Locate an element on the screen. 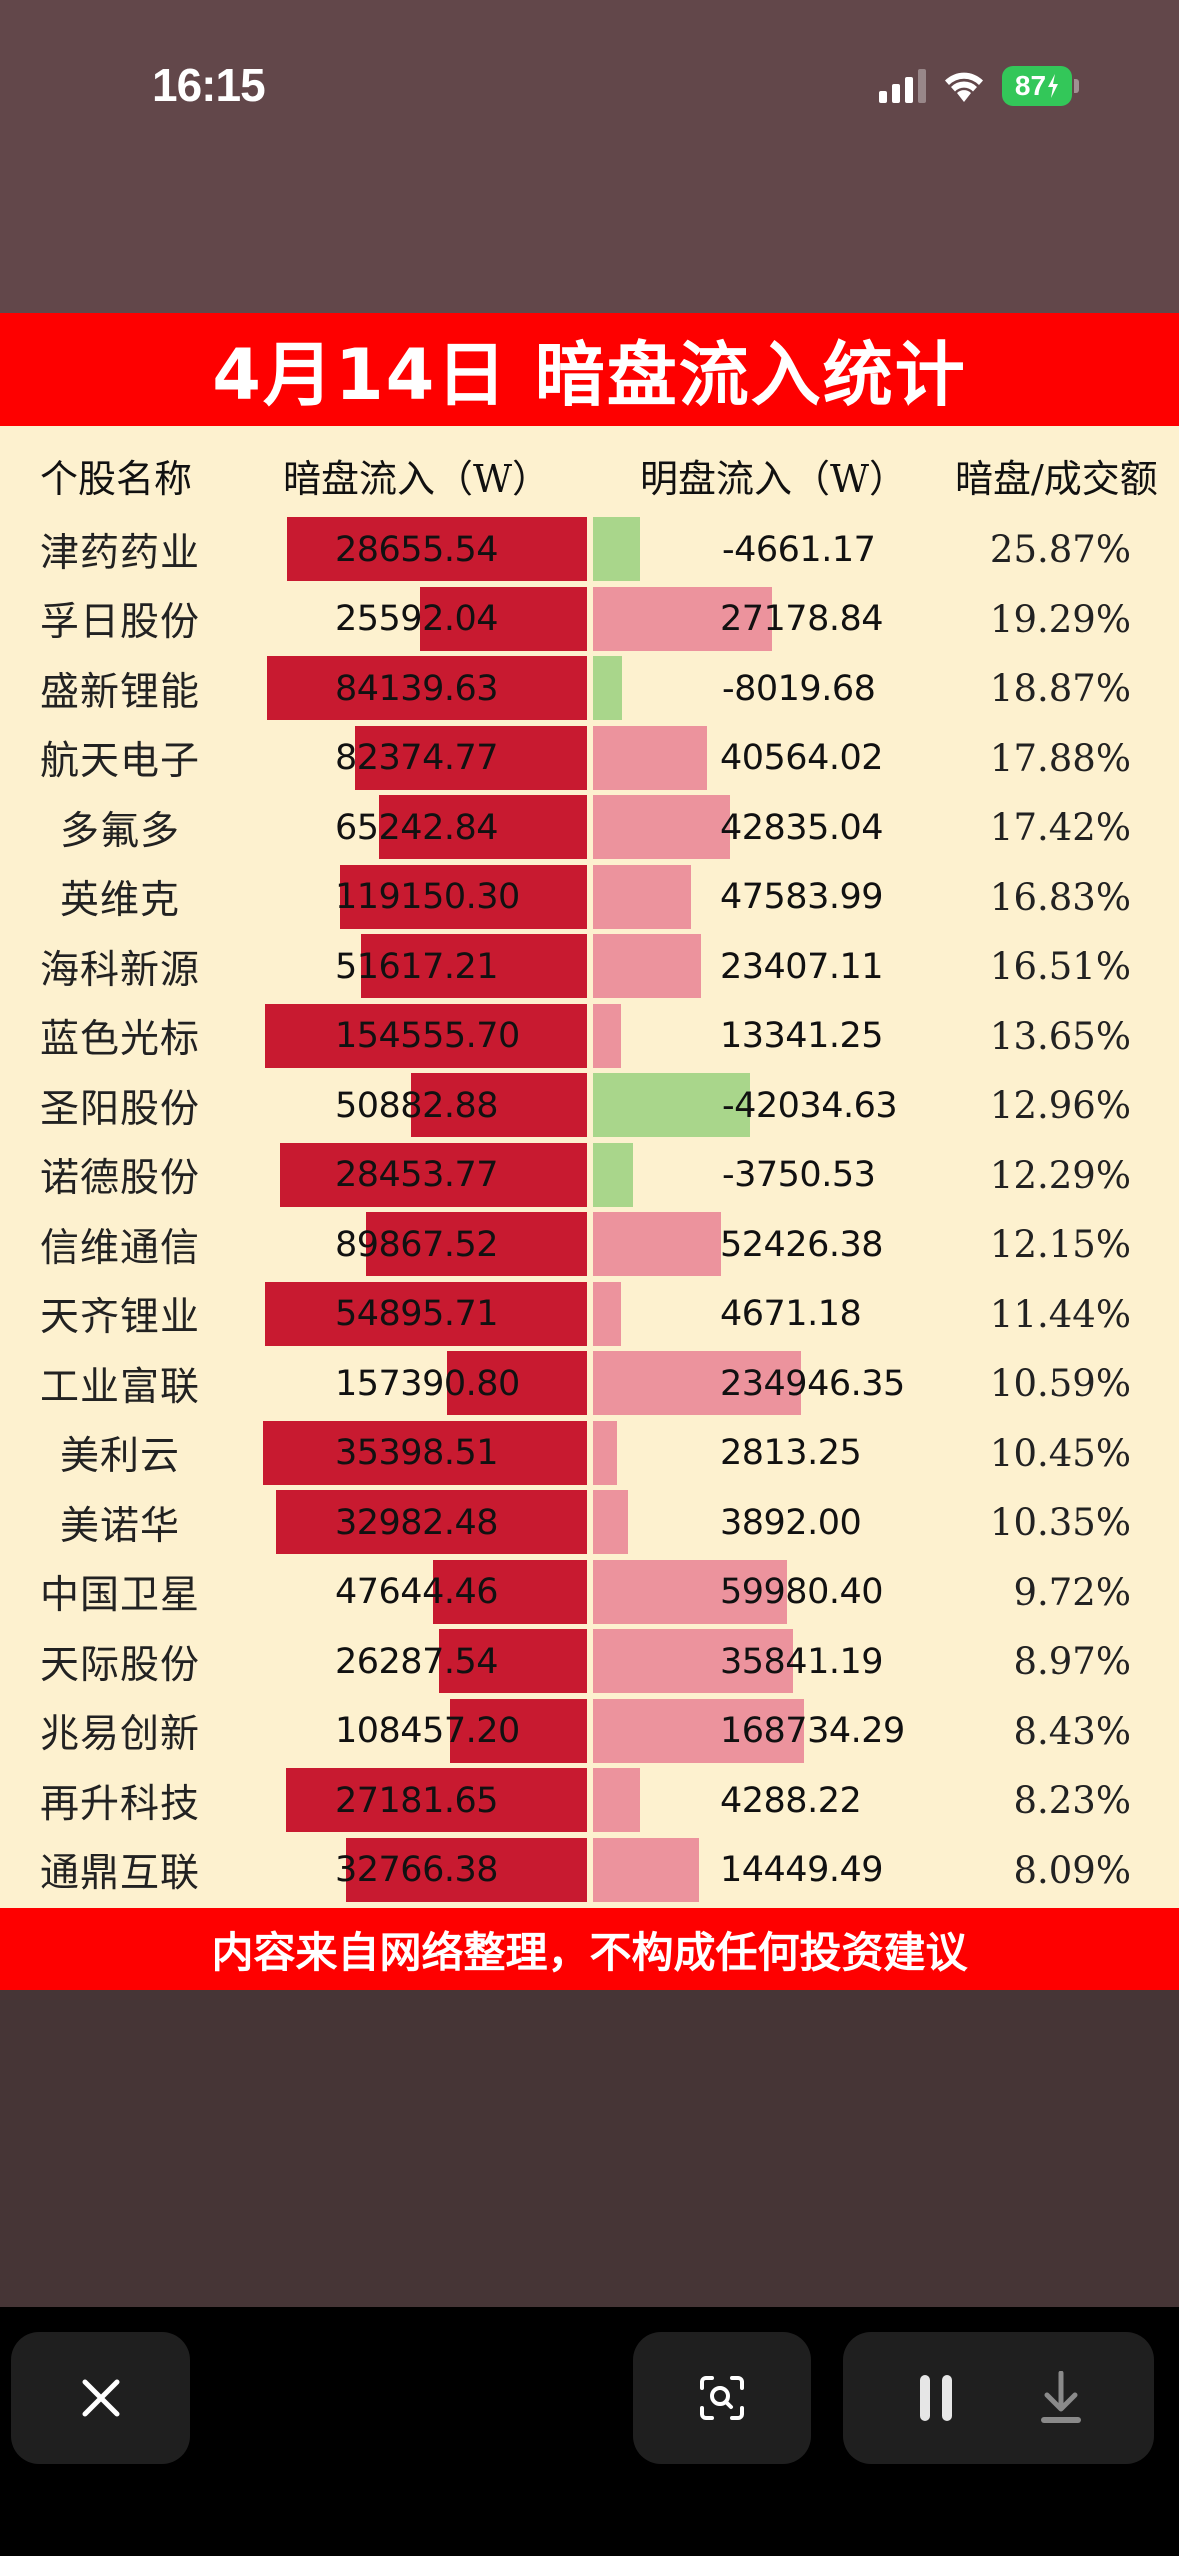 The image size is (1179, 2556). light-inflow-value: 14449.49 is located at coordinates (802, 1870).